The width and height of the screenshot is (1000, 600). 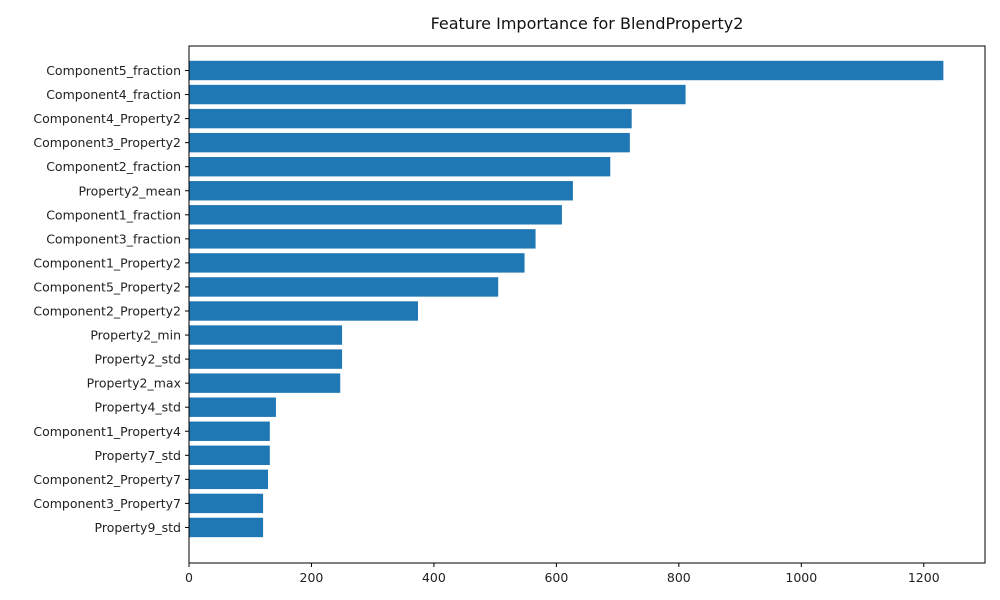 What do you see at coordinates (113, 70) in the screenshot?
I see `y-tick-label: Component5_fraction` at bounding box center [113, 70].